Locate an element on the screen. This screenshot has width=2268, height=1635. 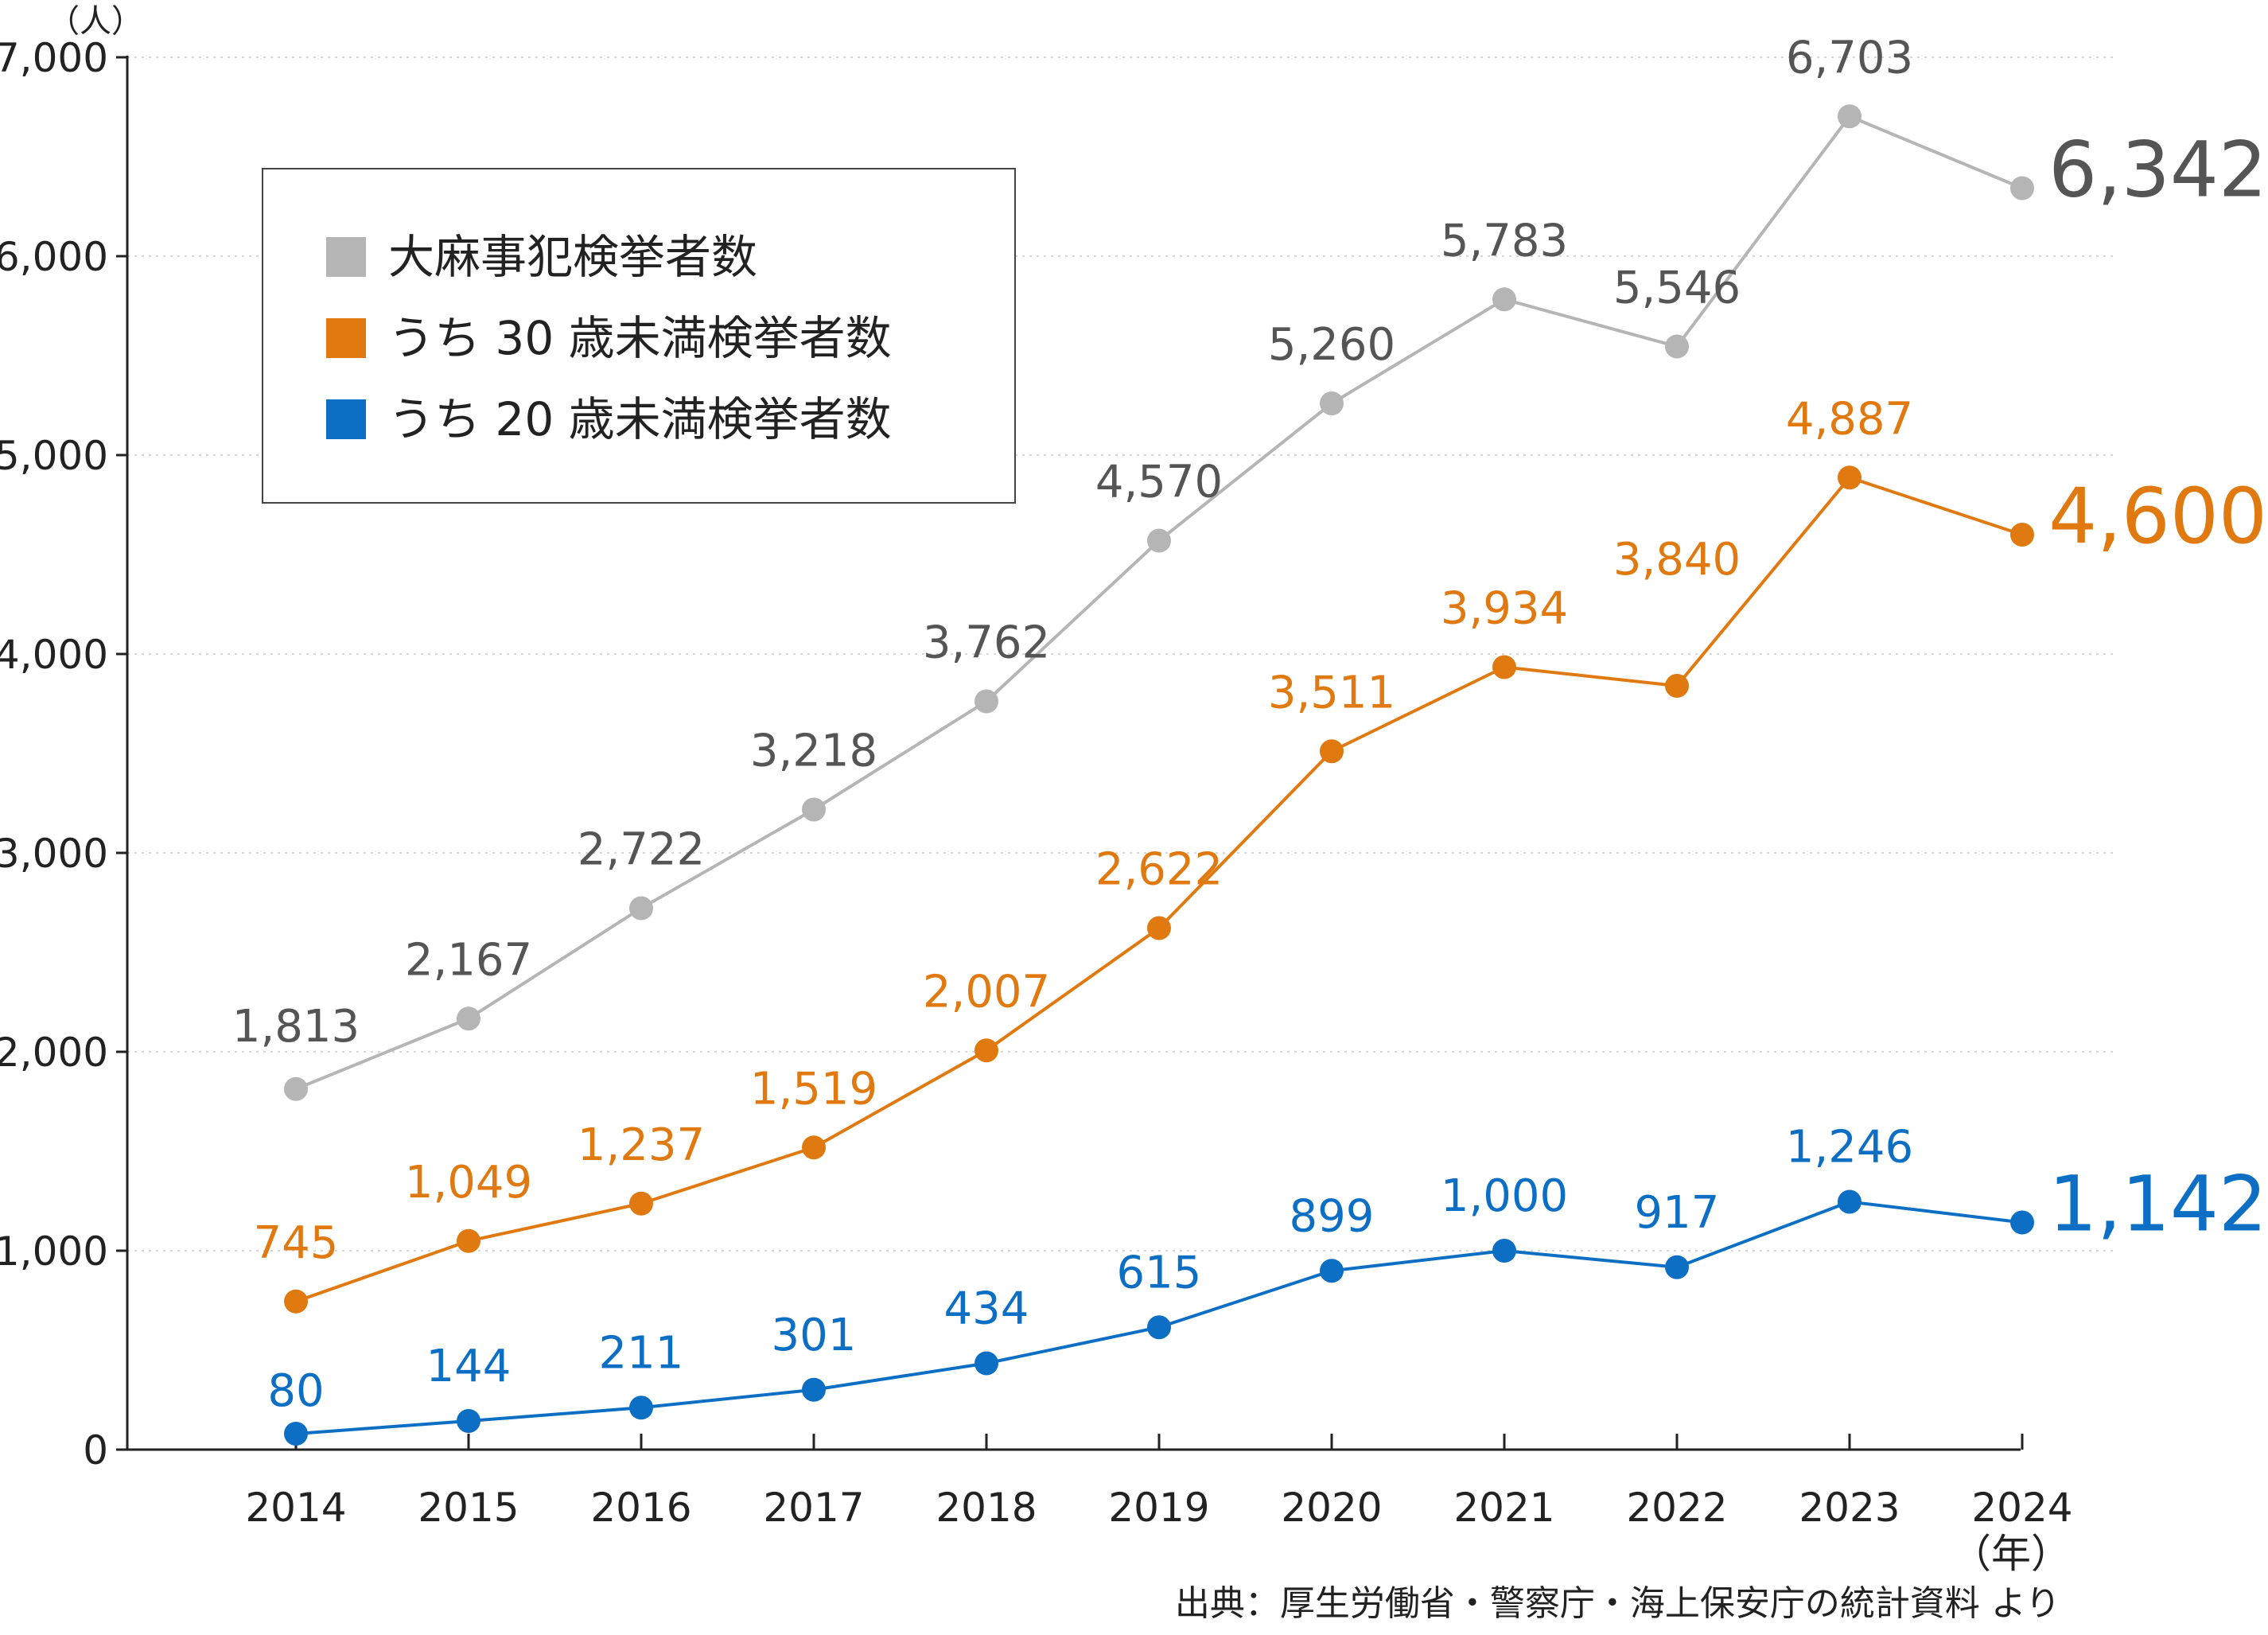
y-axis-unit: （人） is located at coordinates (95, 21).